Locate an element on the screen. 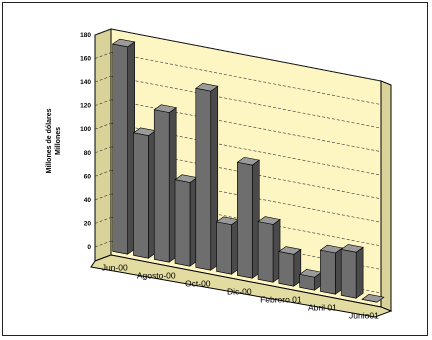 This screenshot has width=432, height=340. y-tick-label: 100 is located at coordinates (85, 129).